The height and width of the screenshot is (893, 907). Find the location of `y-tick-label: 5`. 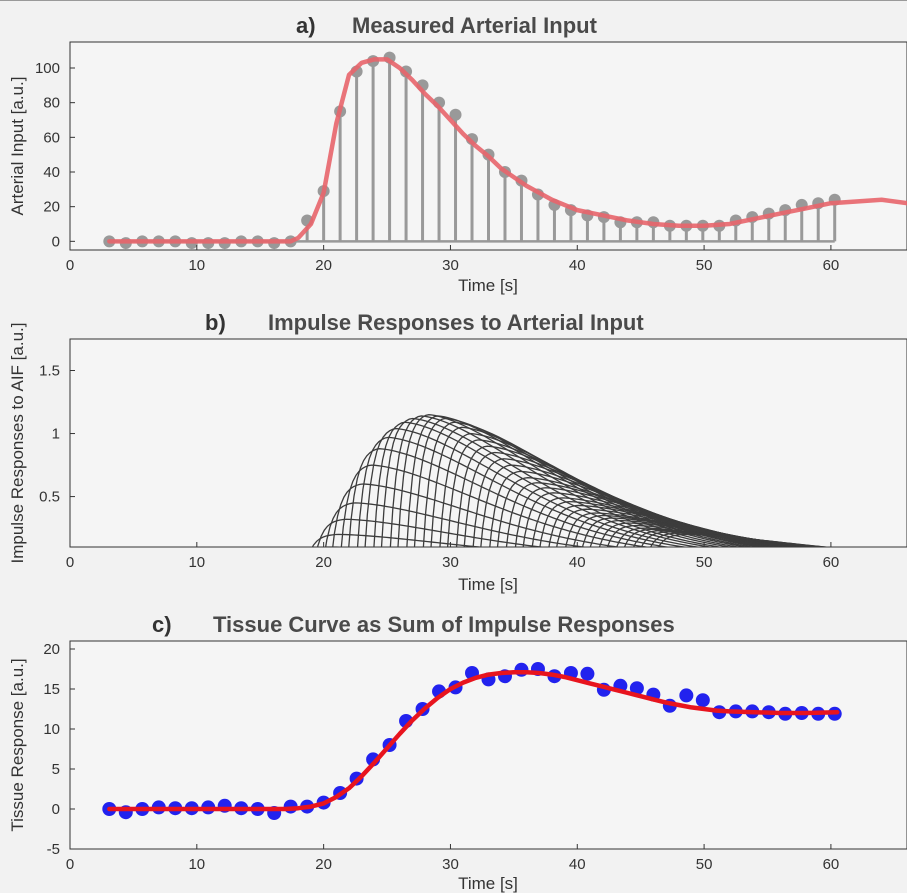

y-tick-label: 5 is located at coordinates (56, 769).